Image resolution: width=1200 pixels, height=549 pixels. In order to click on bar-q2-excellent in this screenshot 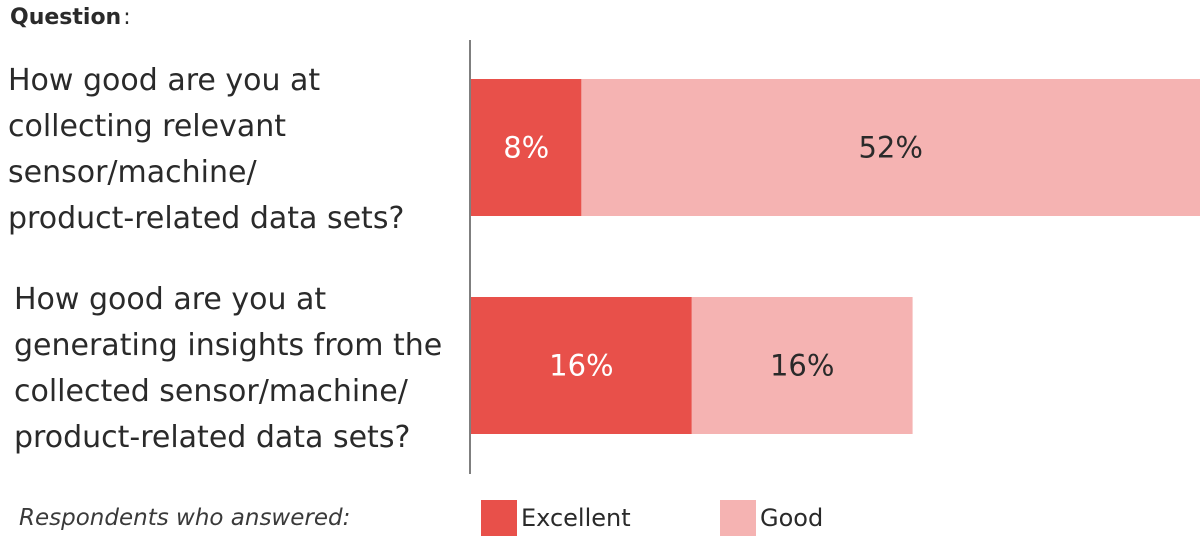, I will do `click(581, 365)`.